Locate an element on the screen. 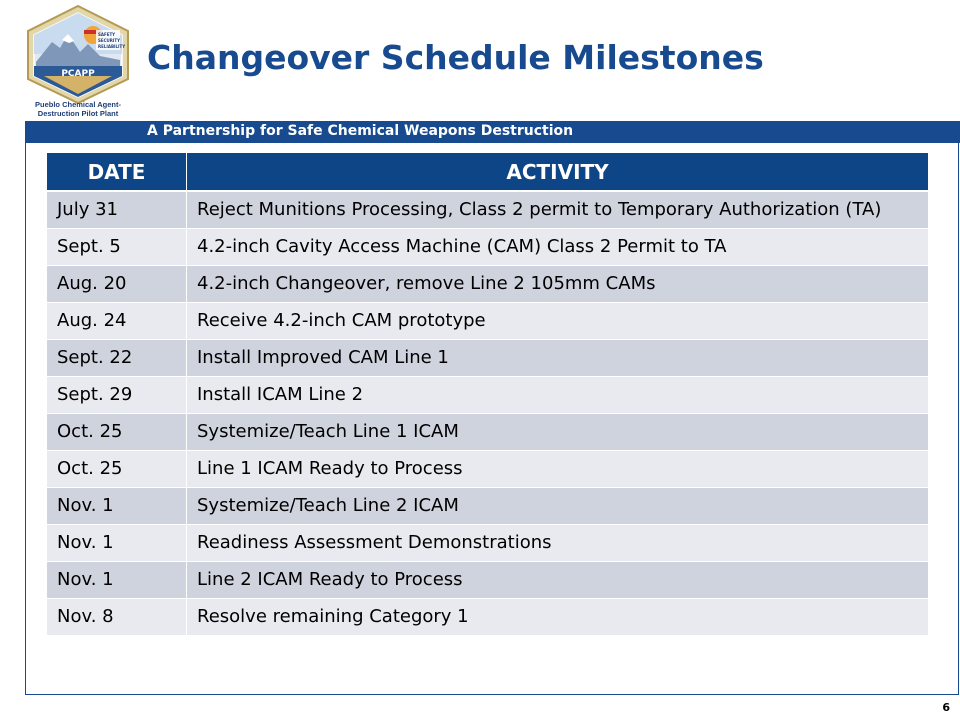 The image size is (960, 720). date-cell: Nov. 8 is located at coordinates (117, 617).